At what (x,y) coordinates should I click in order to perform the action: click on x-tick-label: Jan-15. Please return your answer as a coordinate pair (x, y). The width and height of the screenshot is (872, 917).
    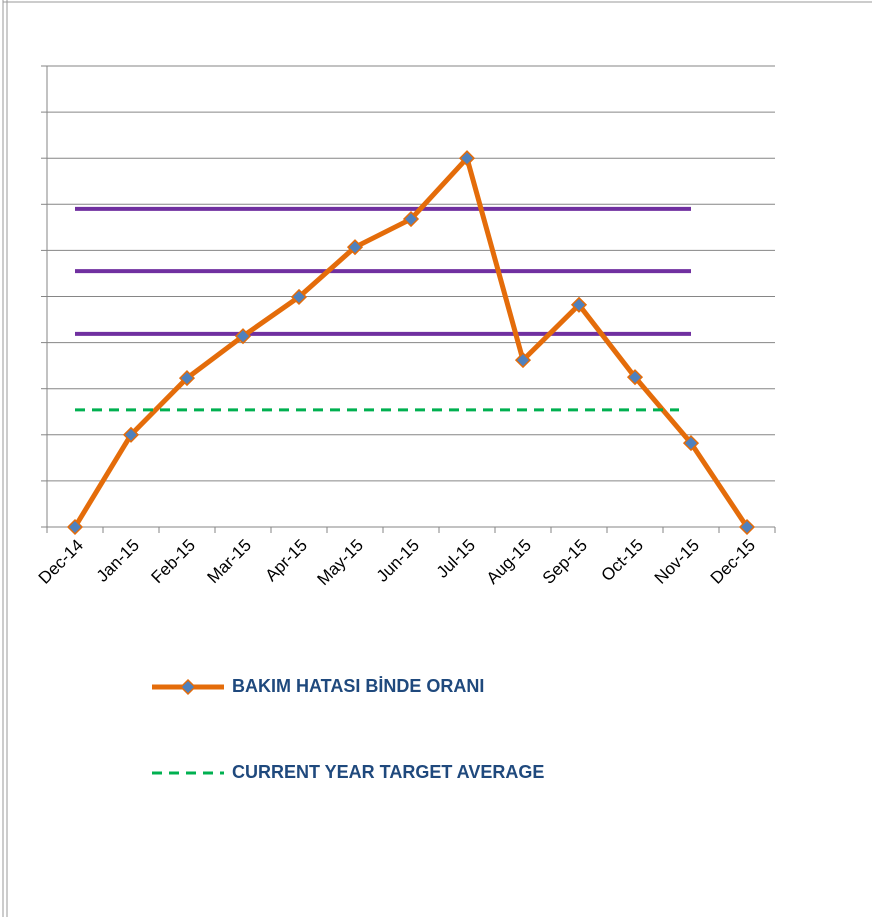
    Looking at the image, I should click on (118, 561).